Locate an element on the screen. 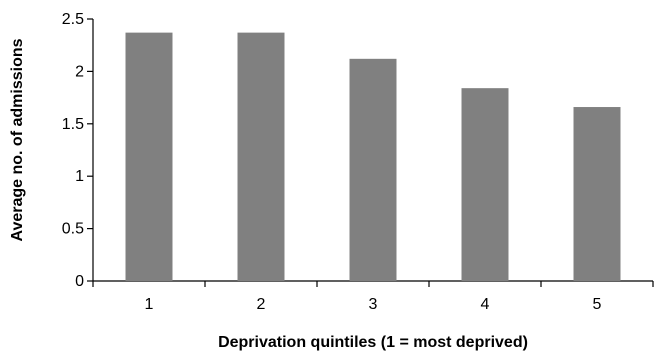  y-axis-title: Average no. of admissions is located at coordinates (17, 139).